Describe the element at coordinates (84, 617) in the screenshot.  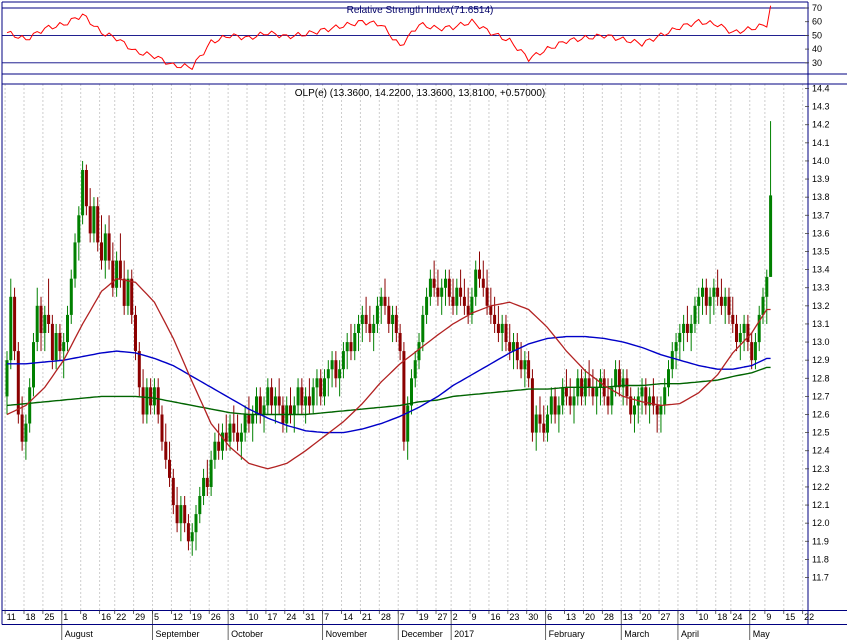
I see `svg-text: 8` at that location.